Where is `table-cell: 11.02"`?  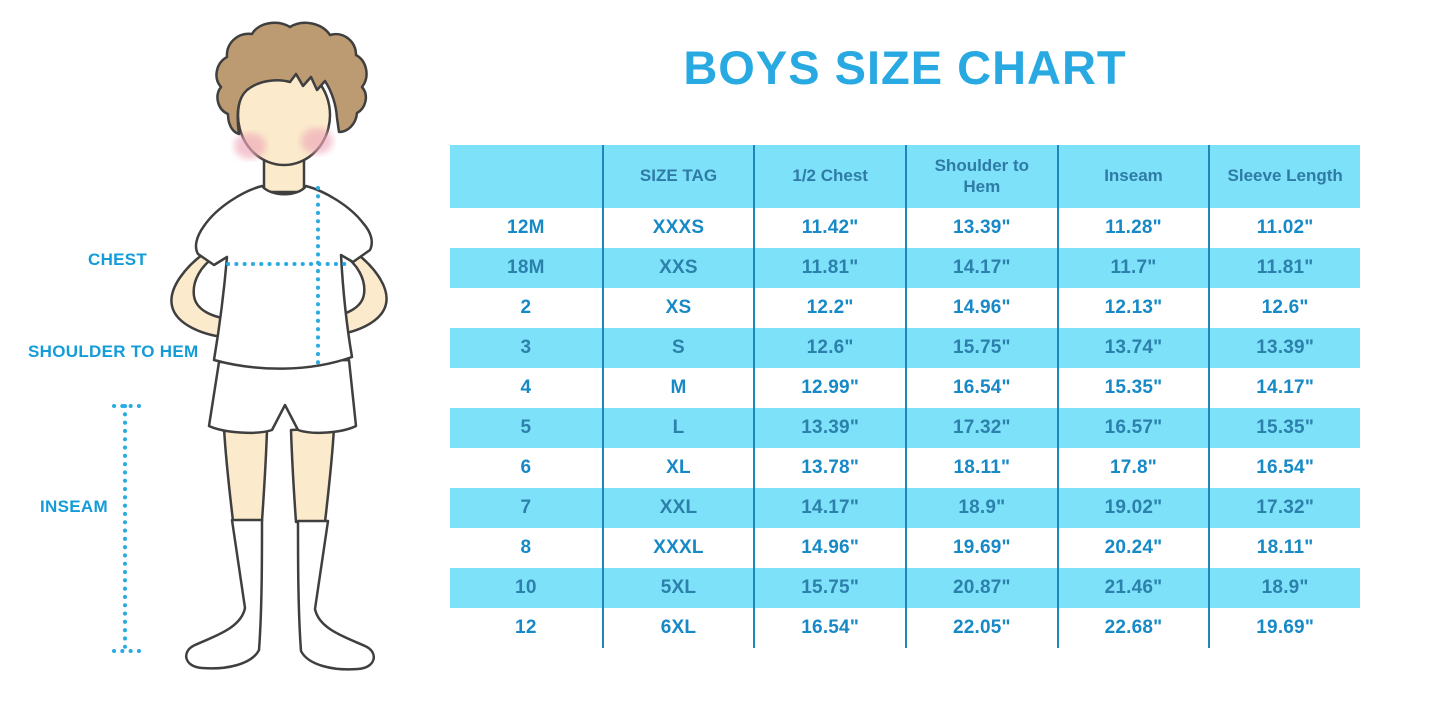 table-cell: 11.02" is located at coordinates (1284, 228).